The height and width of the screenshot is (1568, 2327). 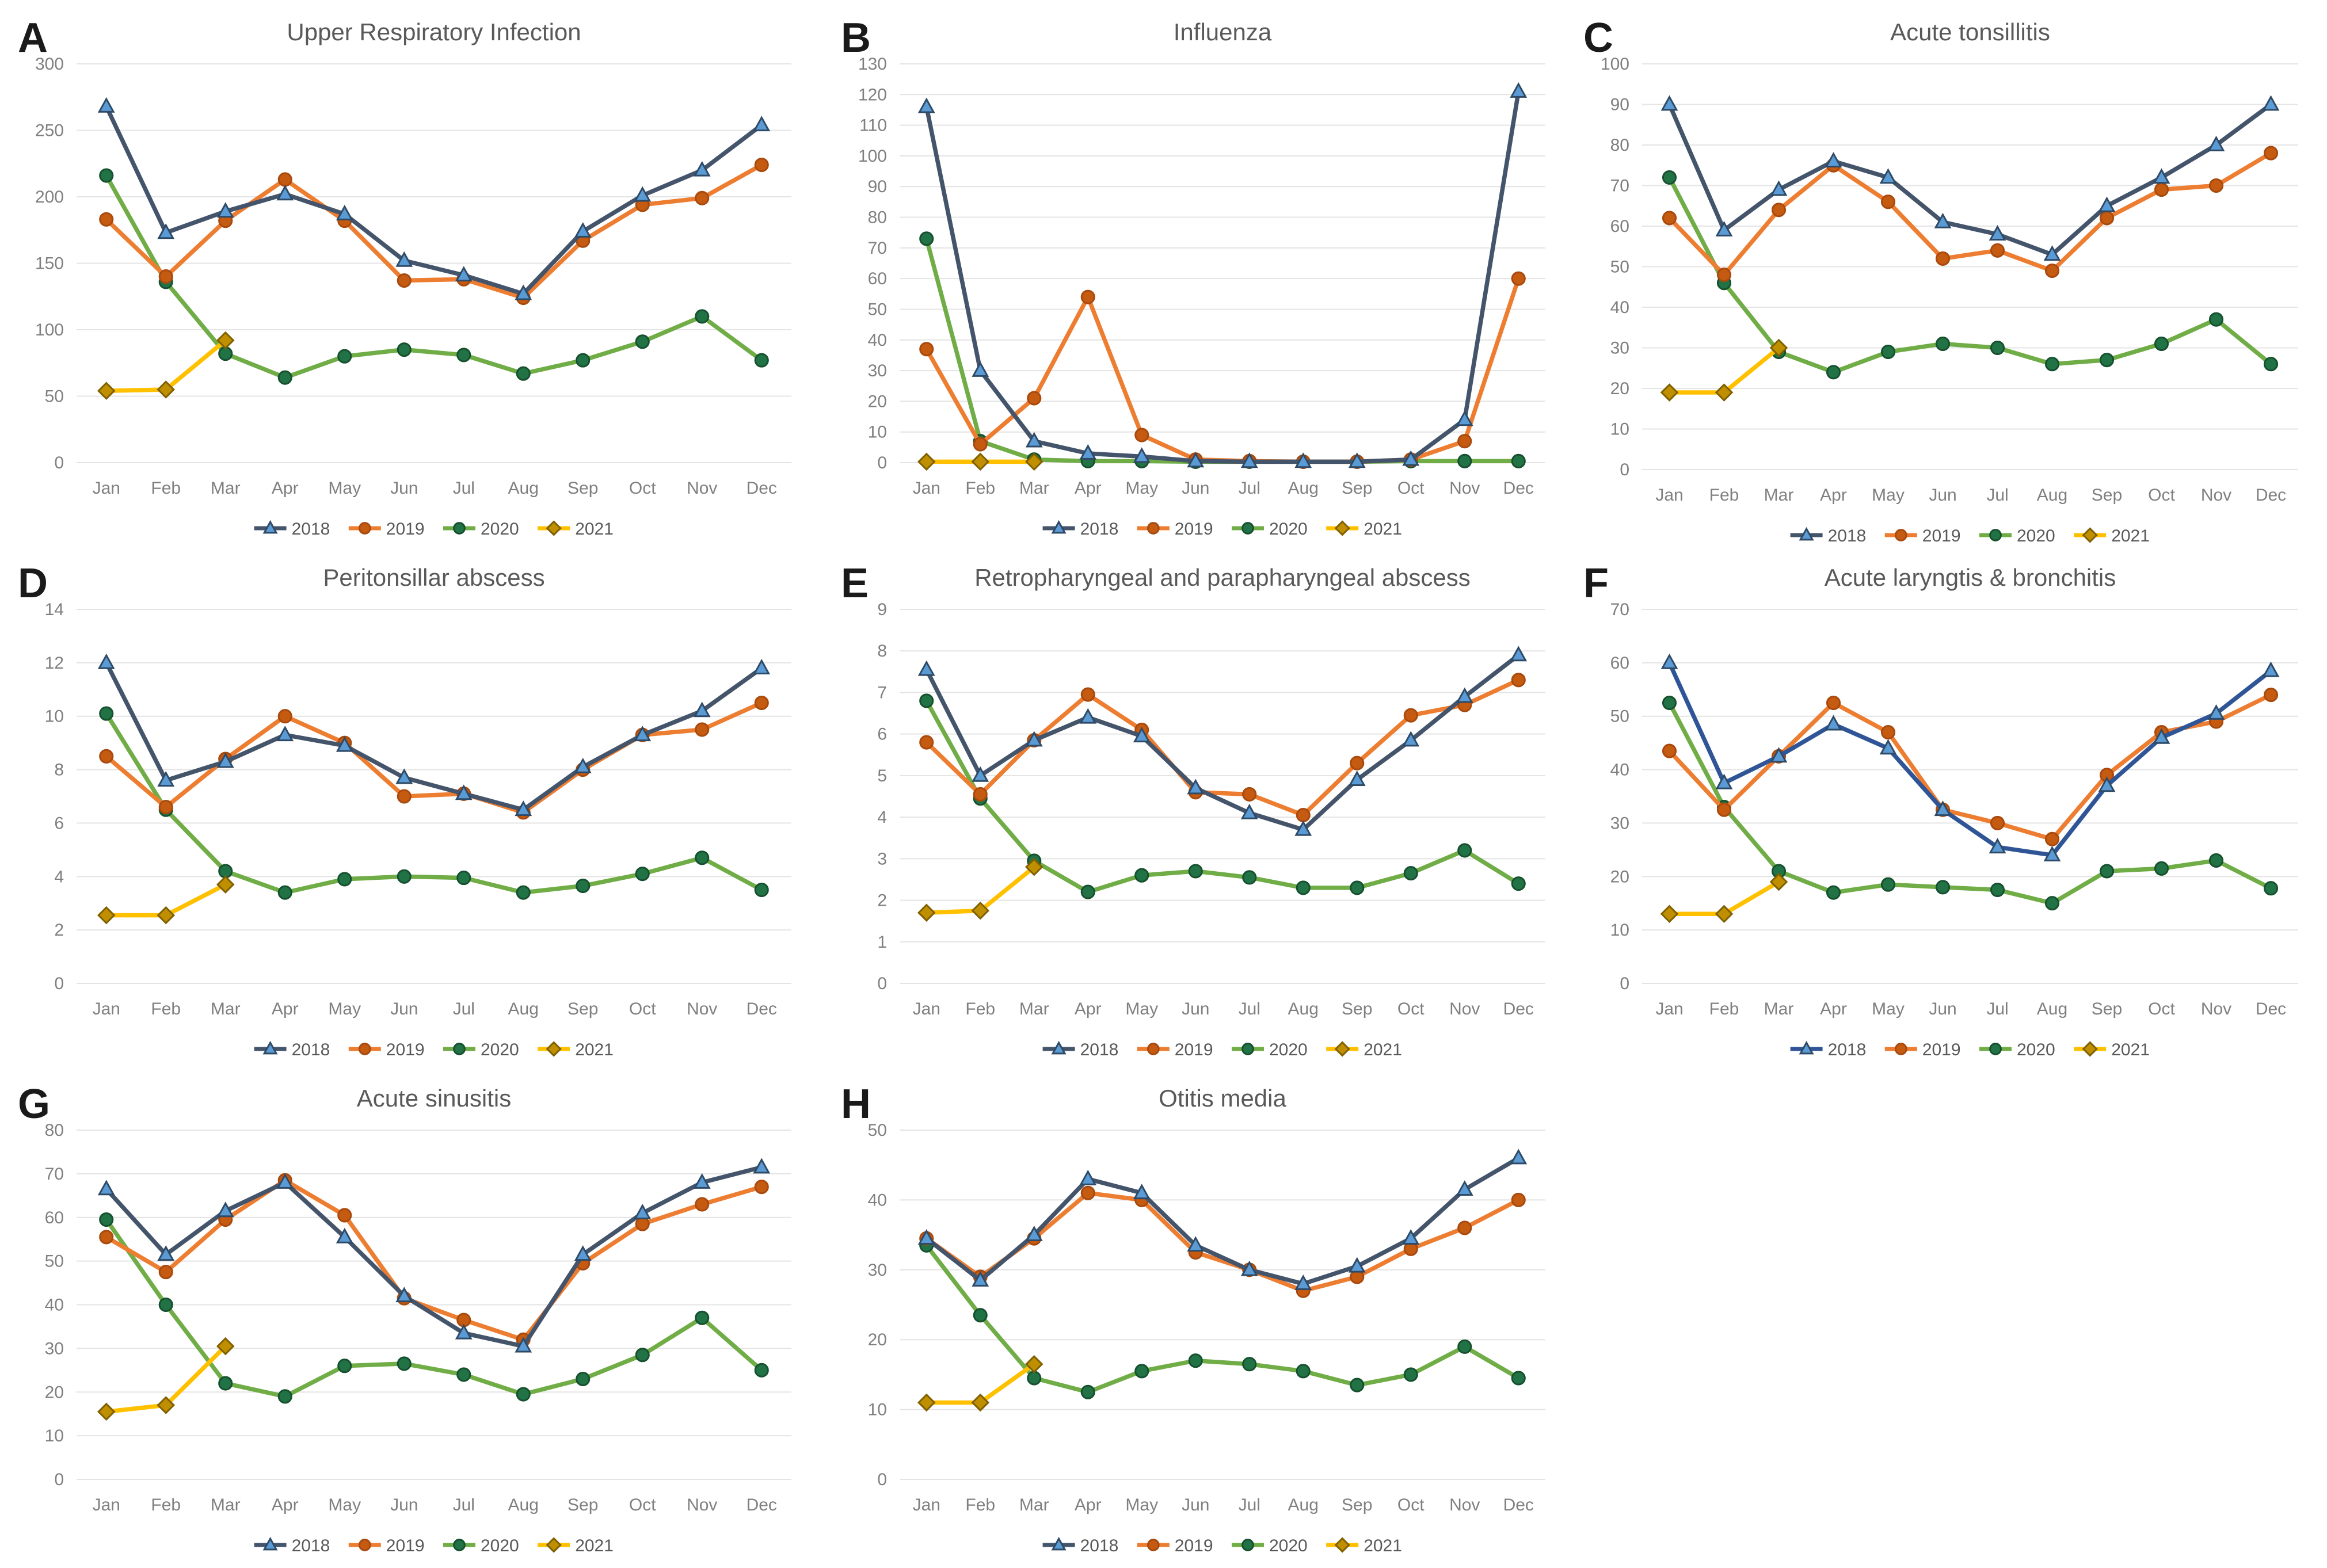 I want to click on series-2018-line, so click(x=1970, y=759).